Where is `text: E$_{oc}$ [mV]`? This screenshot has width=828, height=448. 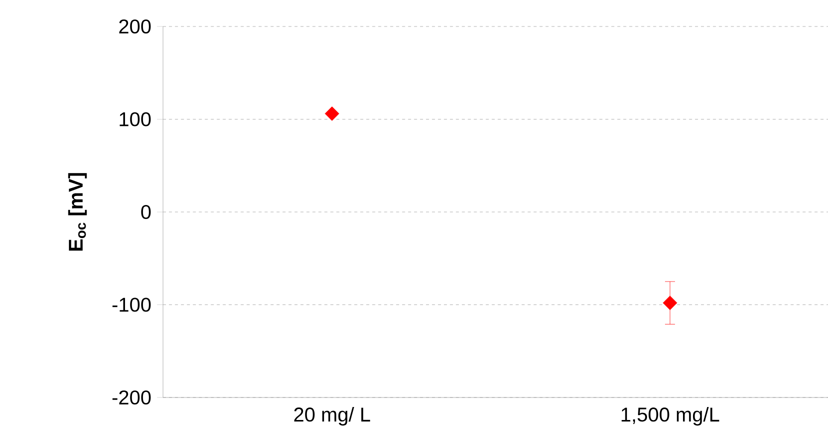 text: E$_{oc}$ [mV] is located at coordinates (77, 212).